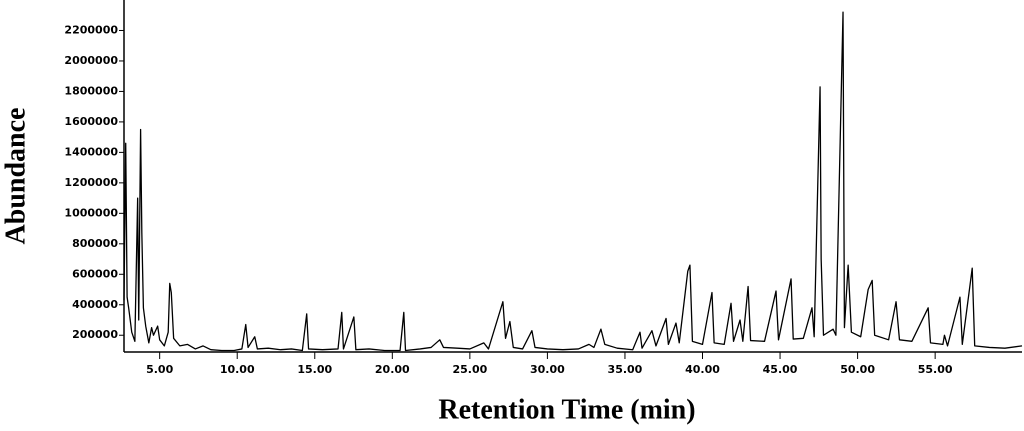  Describe the element at coordinates (91, 29) in the screenshot. I see `y-tick-label: 2200000` at that location.